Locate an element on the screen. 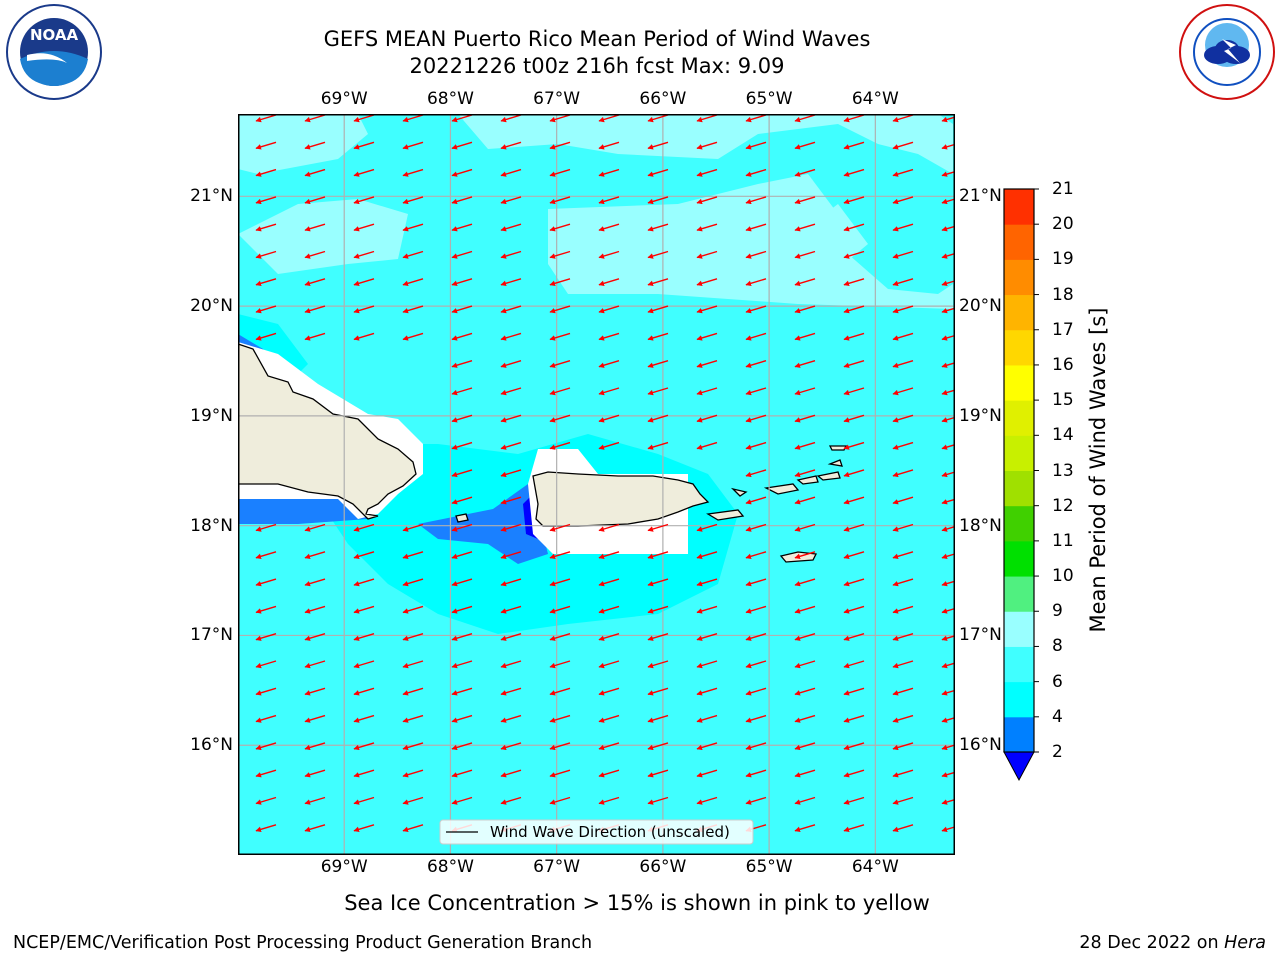  lat-label-right: 19°N is located at coordinates (980, 415).